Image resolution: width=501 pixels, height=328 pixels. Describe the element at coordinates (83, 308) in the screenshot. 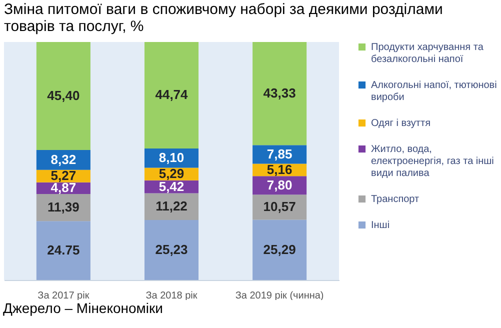

I see `text: Джерело – Мінекономіки` at that location.